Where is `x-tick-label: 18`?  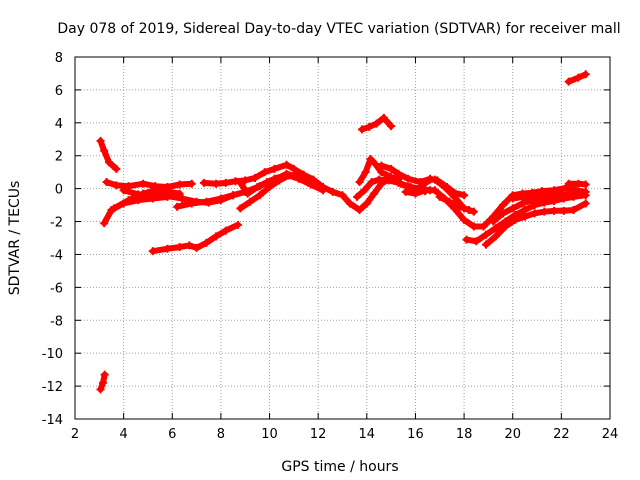
x-tick-label: 18 is located at coordinates (464, 434).